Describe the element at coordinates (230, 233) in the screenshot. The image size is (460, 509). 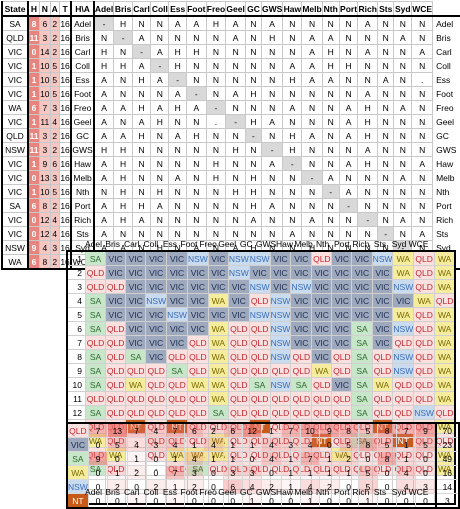
I see `team-row: VIC 0 12 4 16 Sts A N N N N N N N N N A N N N N - N A Sts` at that location.